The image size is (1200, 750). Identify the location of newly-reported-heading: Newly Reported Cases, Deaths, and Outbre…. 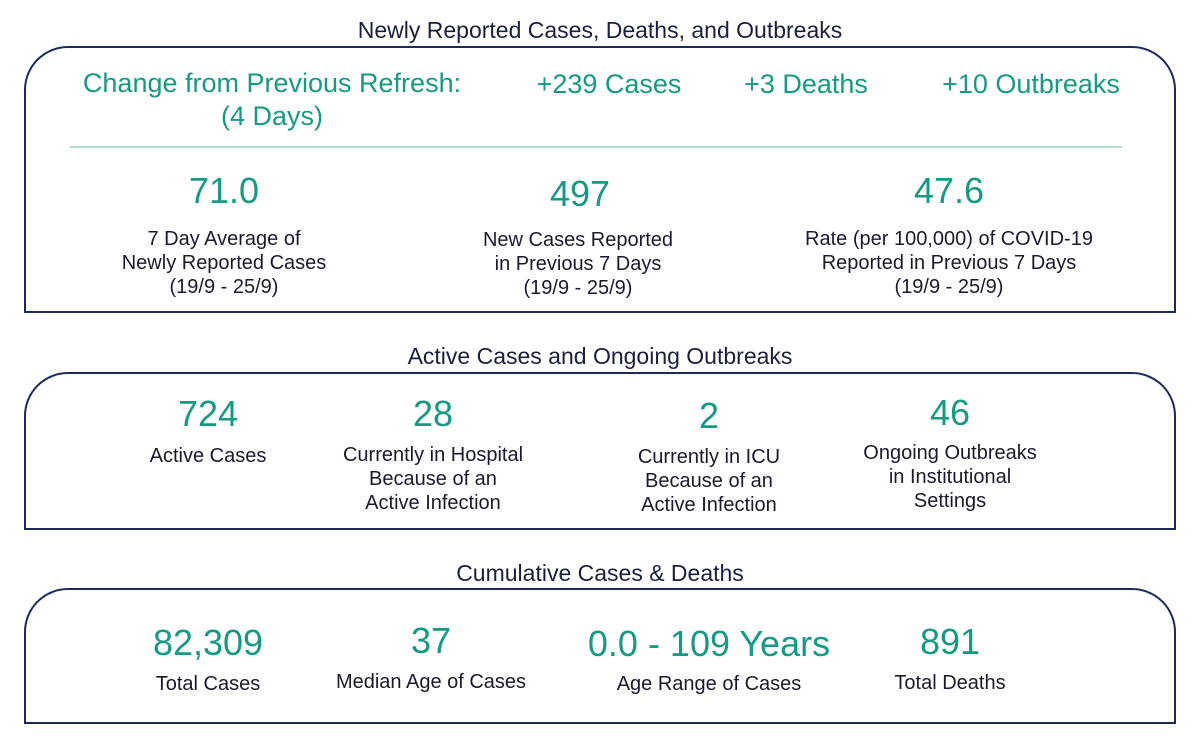
(600, 30).